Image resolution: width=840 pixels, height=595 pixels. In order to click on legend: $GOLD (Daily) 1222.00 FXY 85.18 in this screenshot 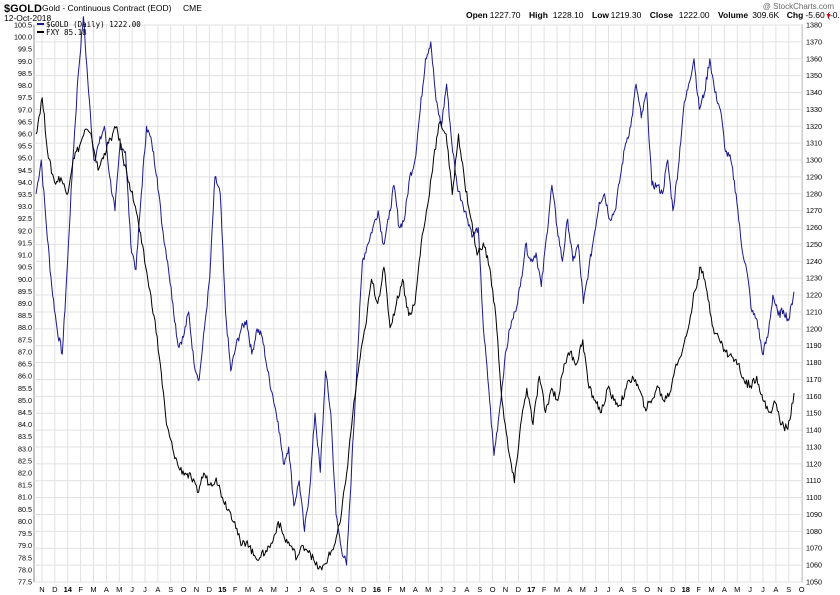, I will do `click(89, 28)`.